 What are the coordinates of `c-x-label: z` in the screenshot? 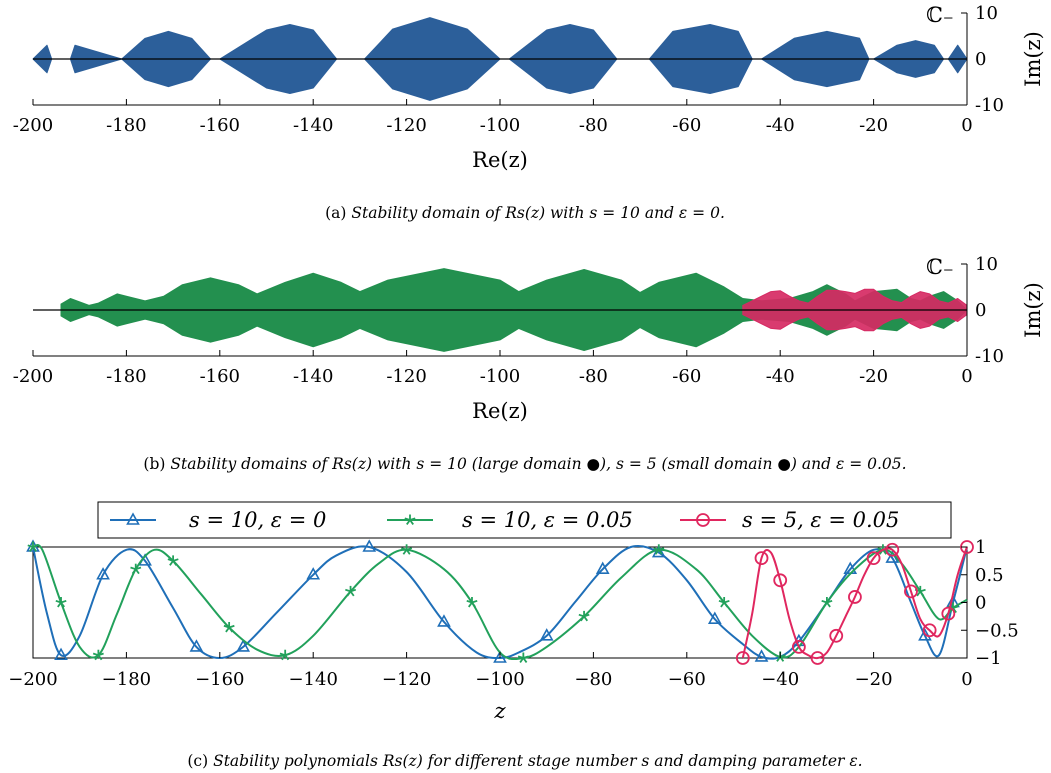 It's located at (499, 711).